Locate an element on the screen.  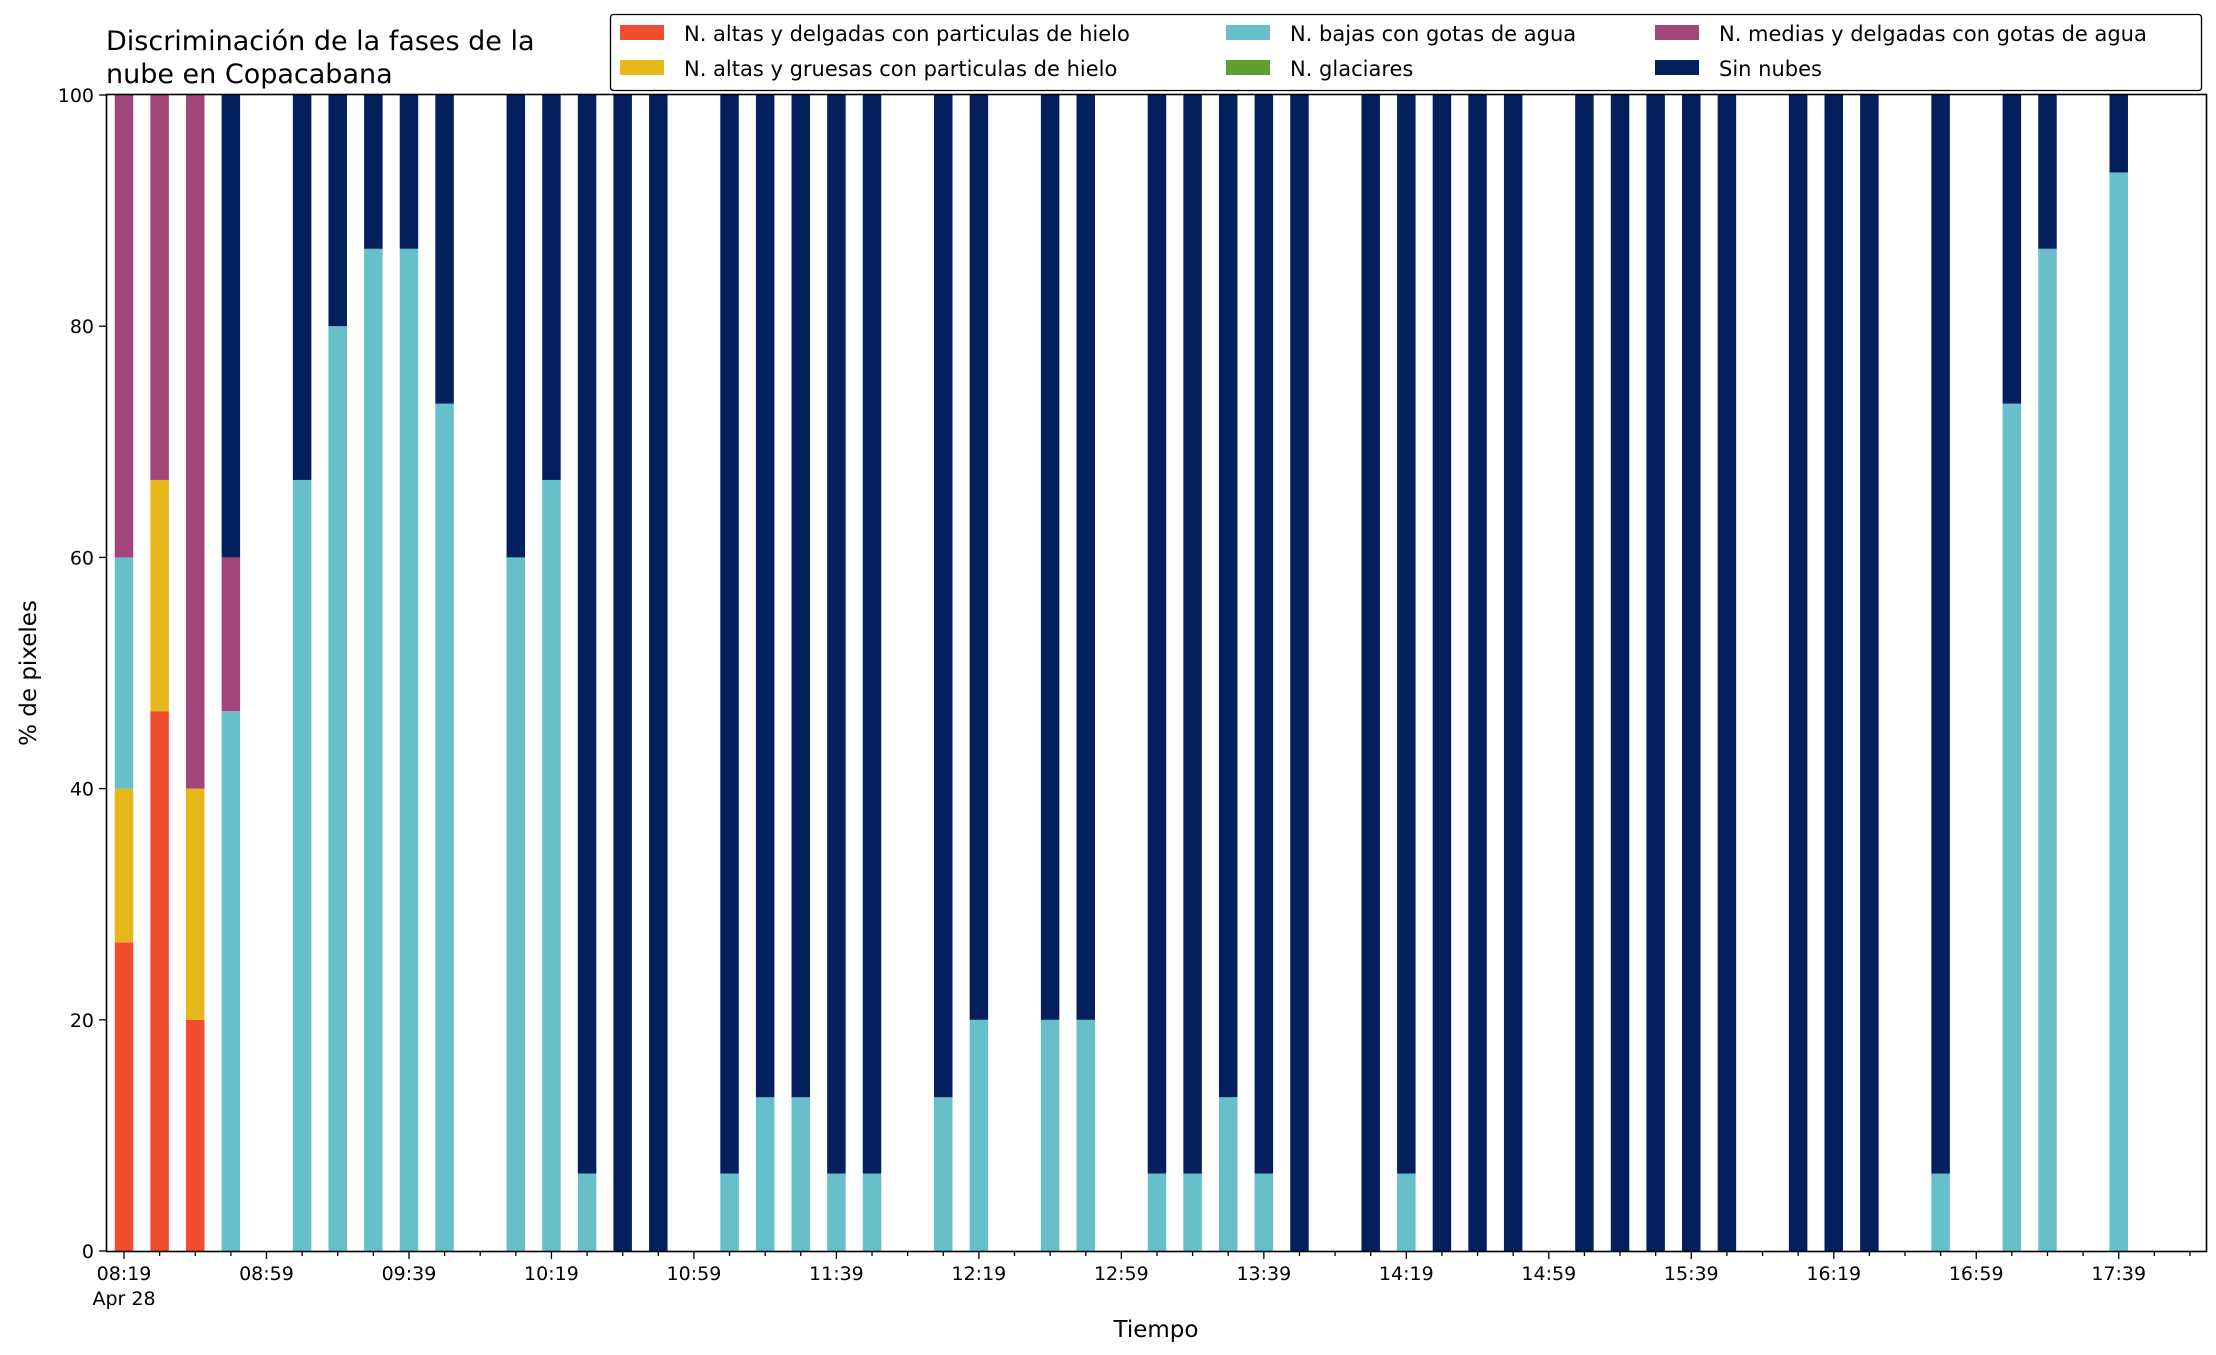
x-tick-label: 10:59 is located at coordinates (694, 1274).